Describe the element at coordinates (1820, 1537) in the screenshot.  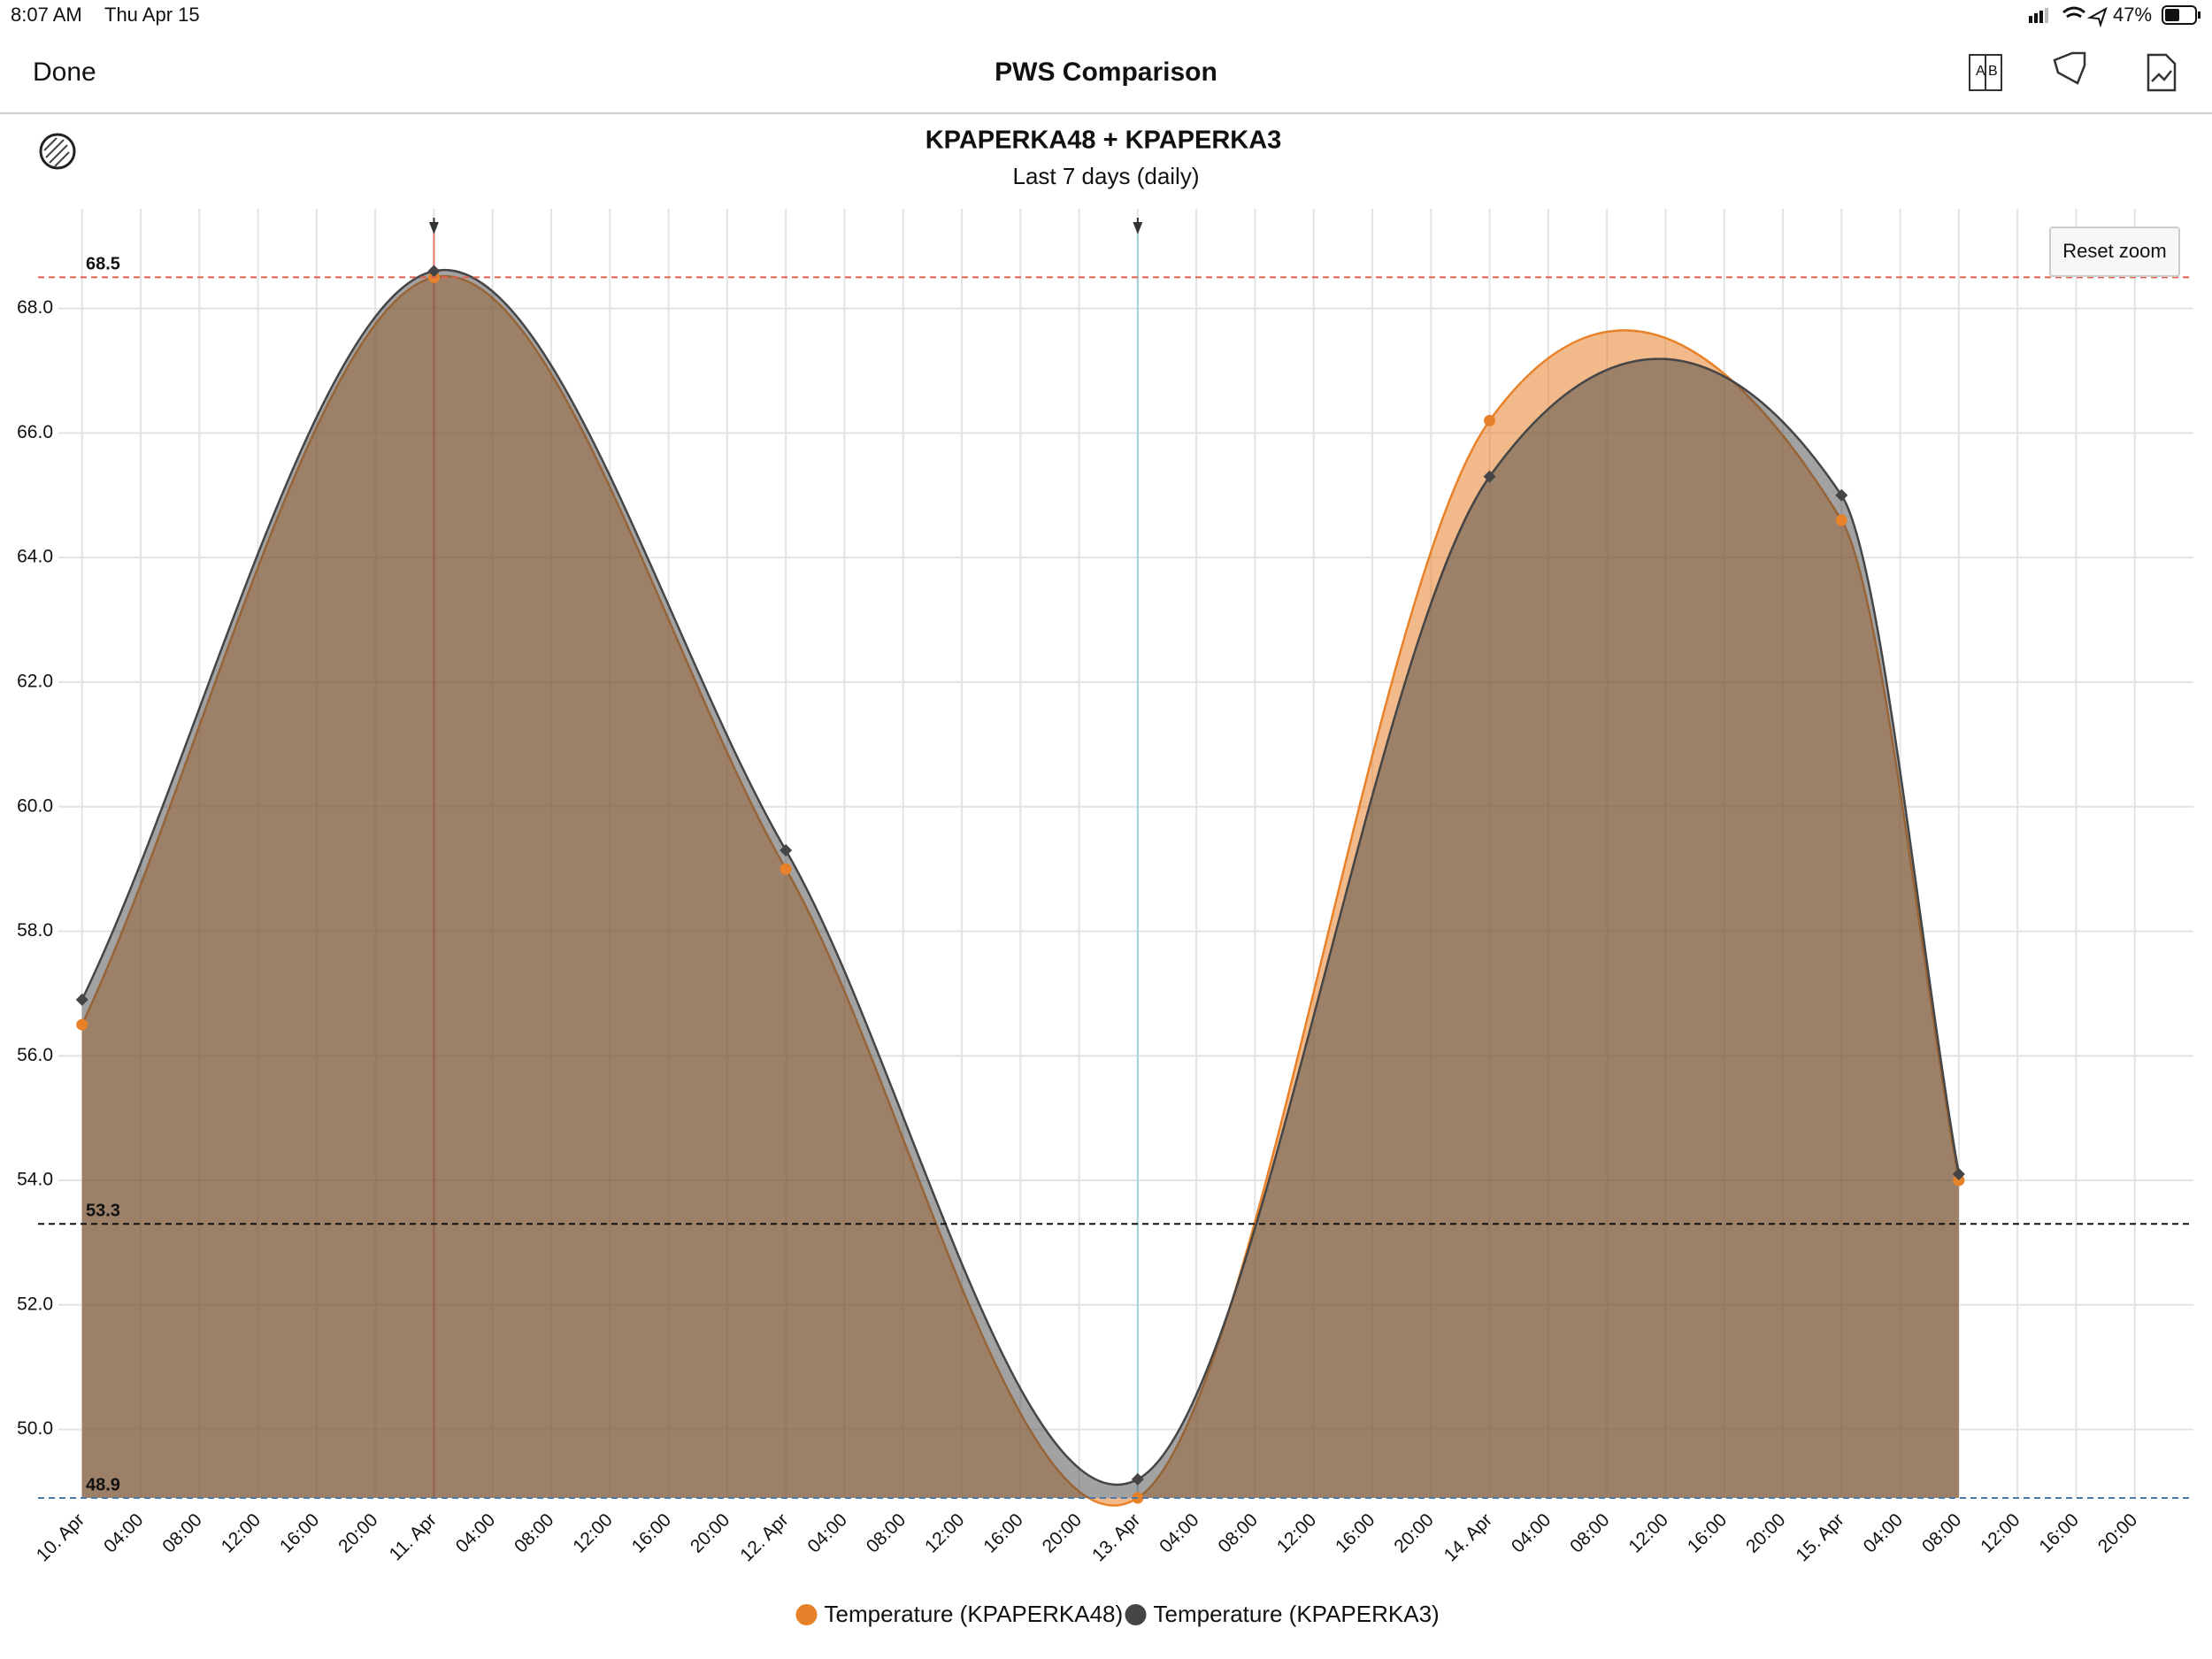
I see `x-tick-label: 15. Apr` at that location.